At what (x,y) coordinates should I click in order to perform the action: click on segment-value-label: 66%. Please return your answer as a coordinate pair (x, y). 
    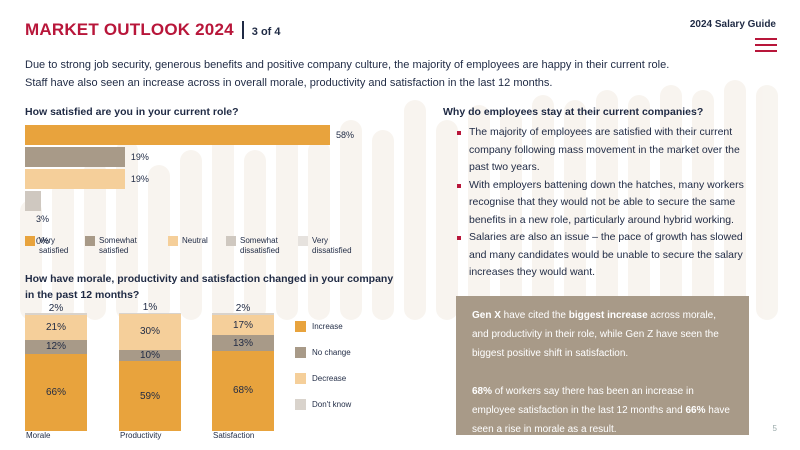
    Looking at the image, I should click on (55, 392).